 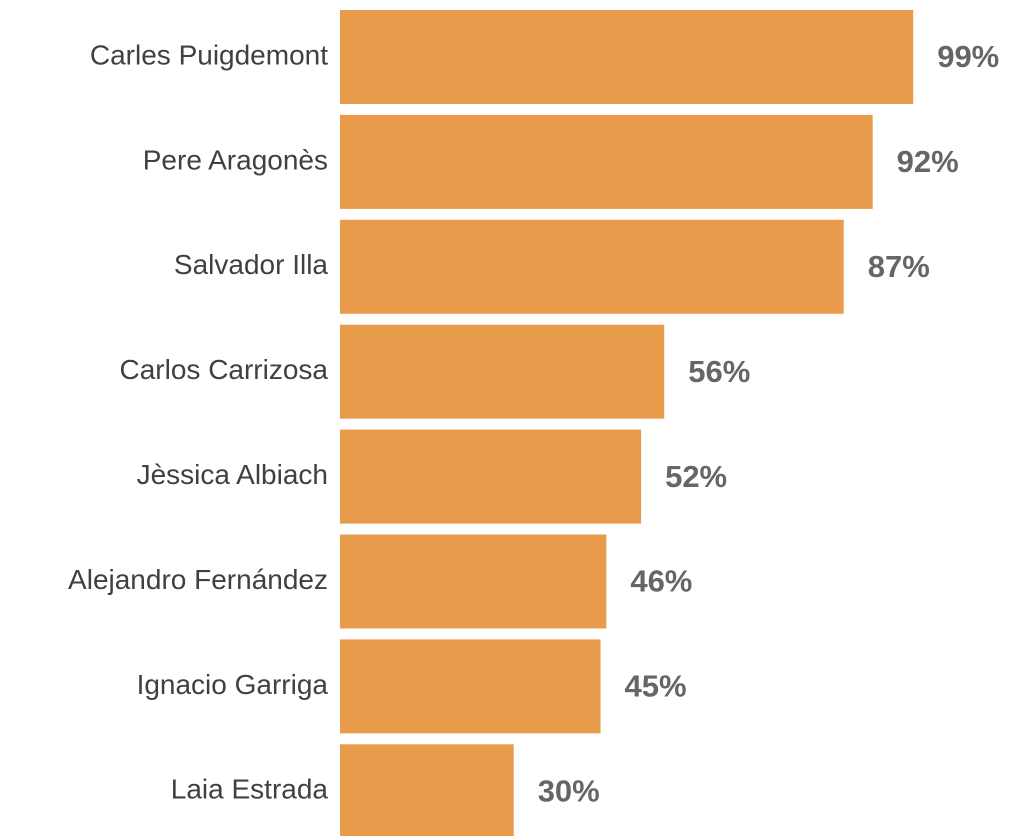 I want to click on category-label: Carles Puigdemont, so click(x=209, y=54).